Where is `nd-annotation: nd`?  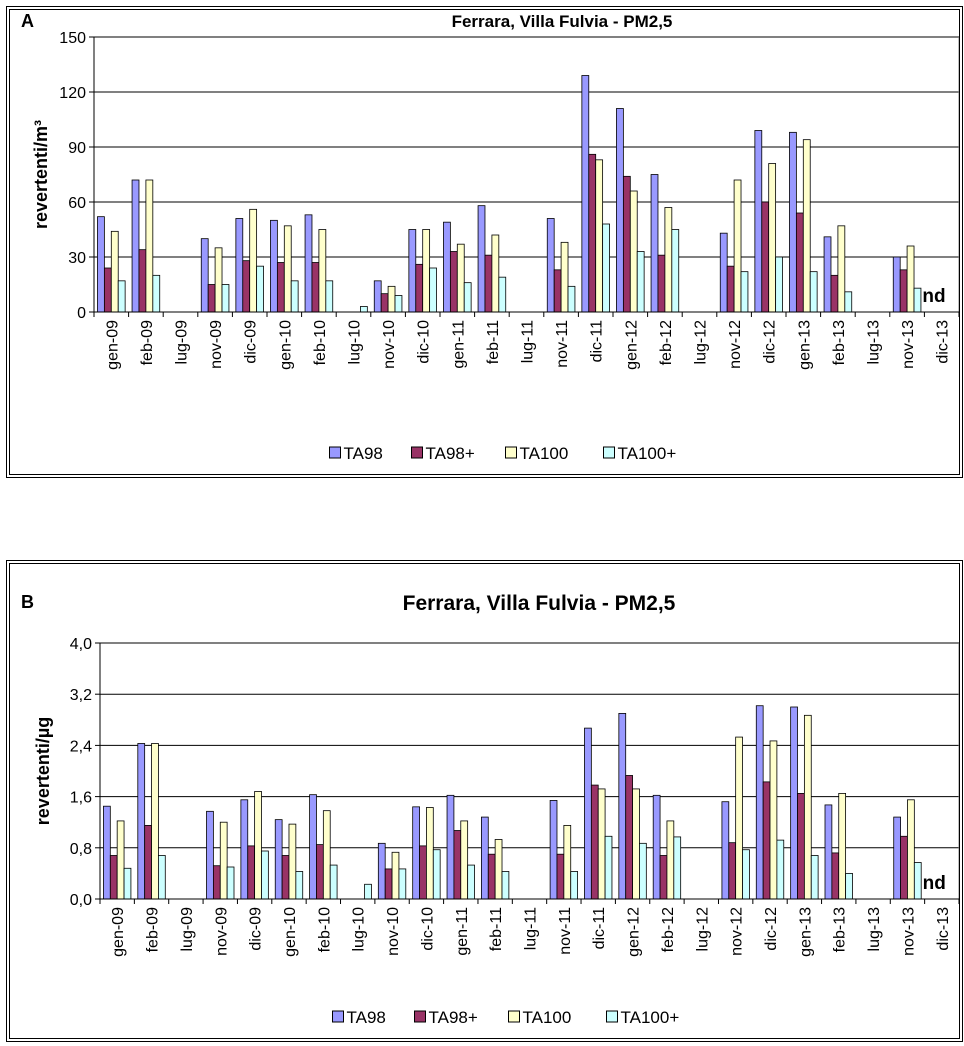 nd-annotation: nd is located at coordinates (934, 883).